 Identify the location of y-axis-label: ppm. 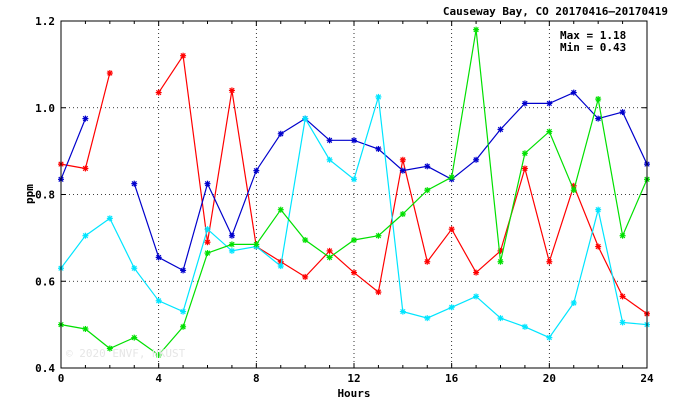
(29, 194).